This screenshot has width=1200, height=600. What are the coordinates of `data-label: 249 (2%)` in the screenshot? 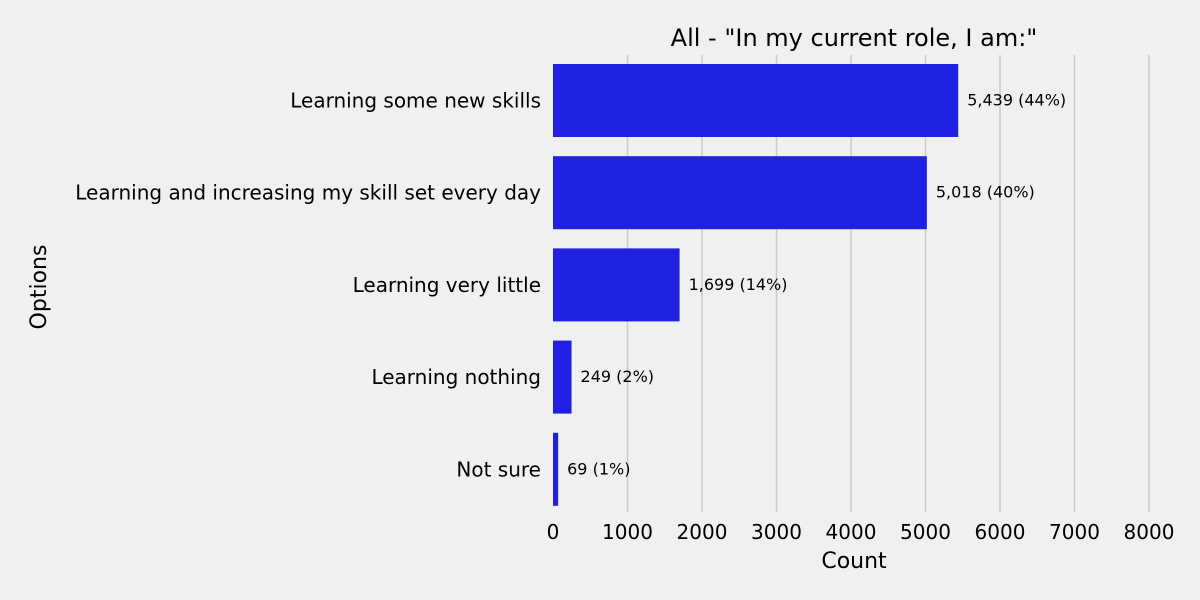 It's located at (618, 376).